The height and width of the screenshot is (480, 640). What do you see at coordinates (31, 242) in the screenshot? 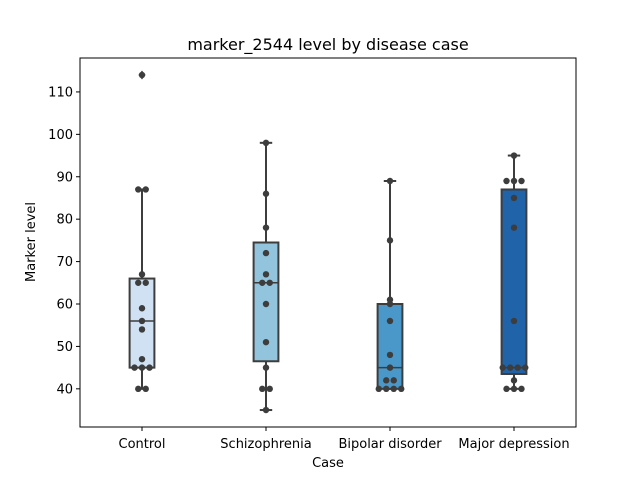
I see `y-axis-title: Marker level` at bounding box center [31, 242].